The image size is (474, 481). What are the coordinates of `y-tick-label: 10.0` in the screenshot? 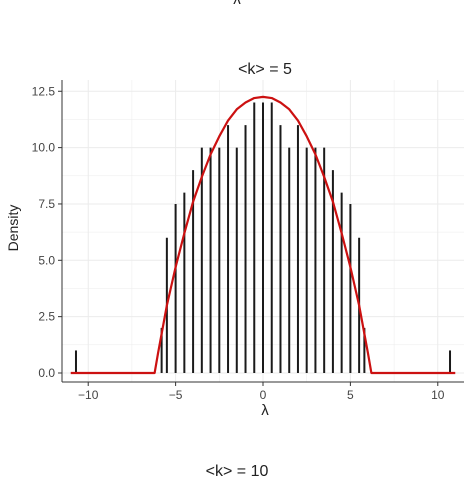 It's located at (44, 148).